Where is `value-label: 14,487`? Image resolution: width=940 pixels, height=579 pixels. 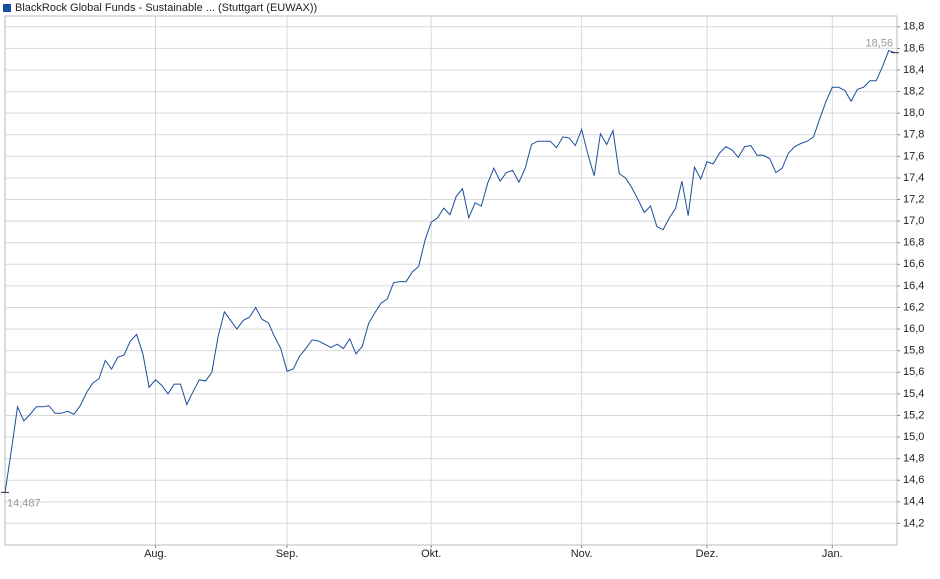 value-label: 14,487 is located at coordinates (24, 503).